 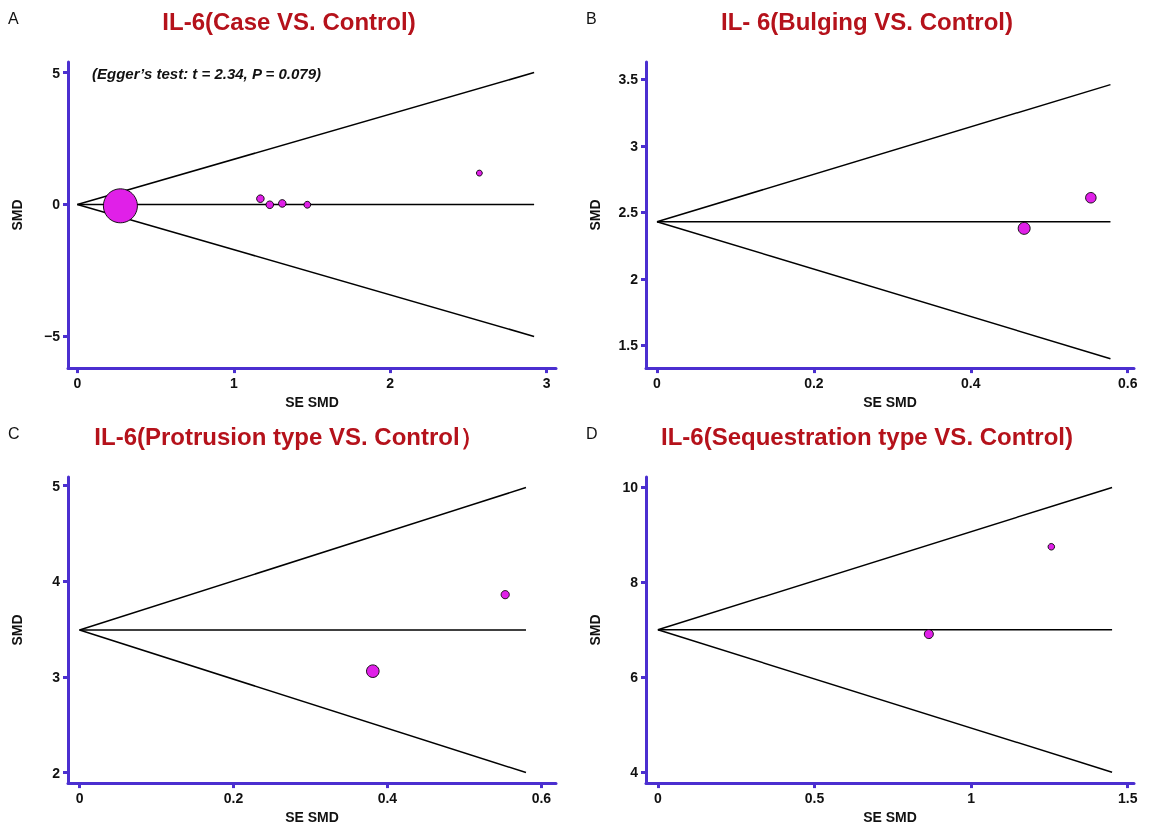 I want to click on x-tick-label: 2, so click(x=390, y=383).